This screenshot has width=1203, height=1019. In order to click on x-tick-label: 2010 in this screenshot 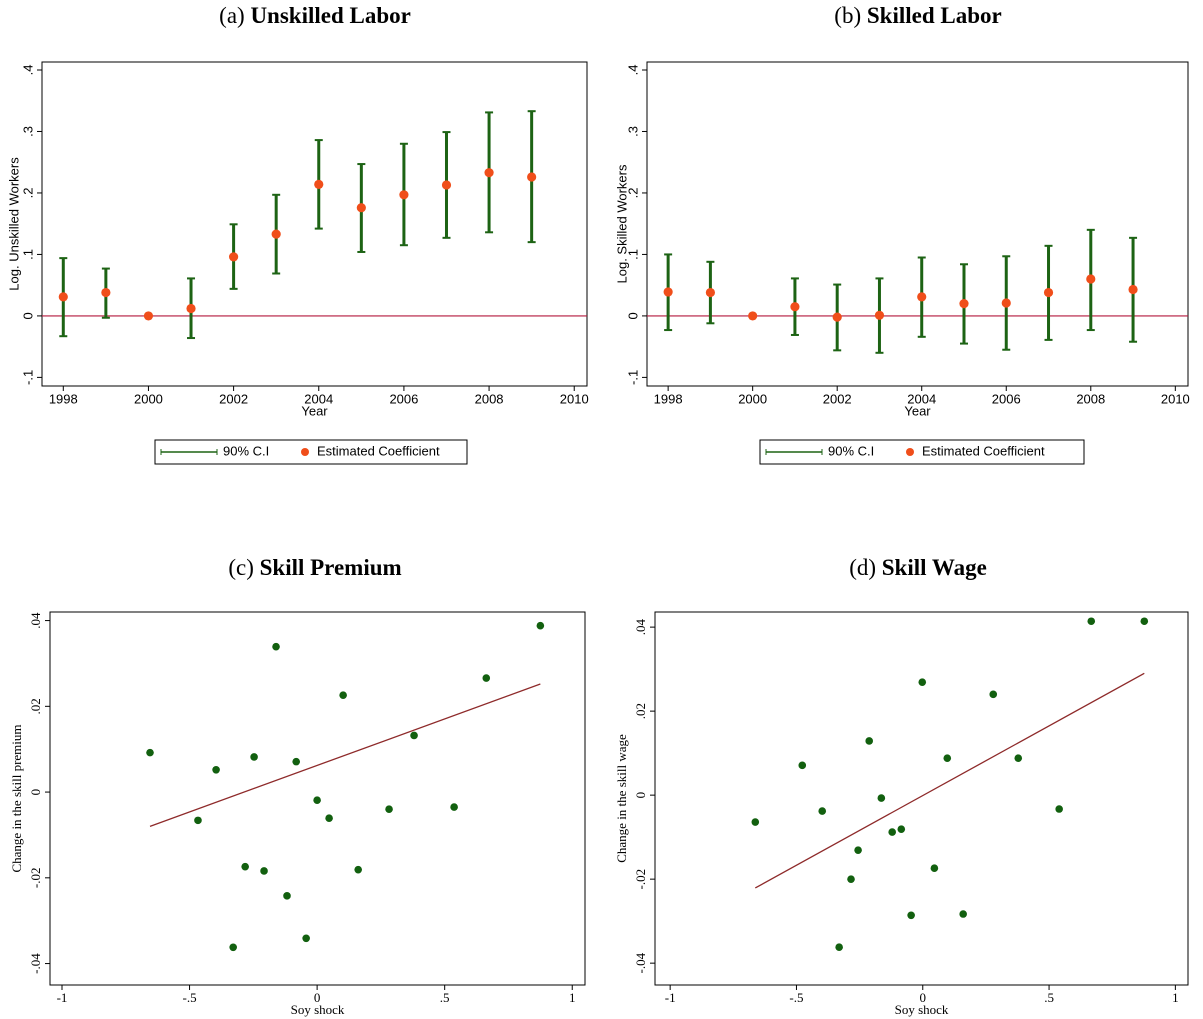, I will do `click(574, 398)`.